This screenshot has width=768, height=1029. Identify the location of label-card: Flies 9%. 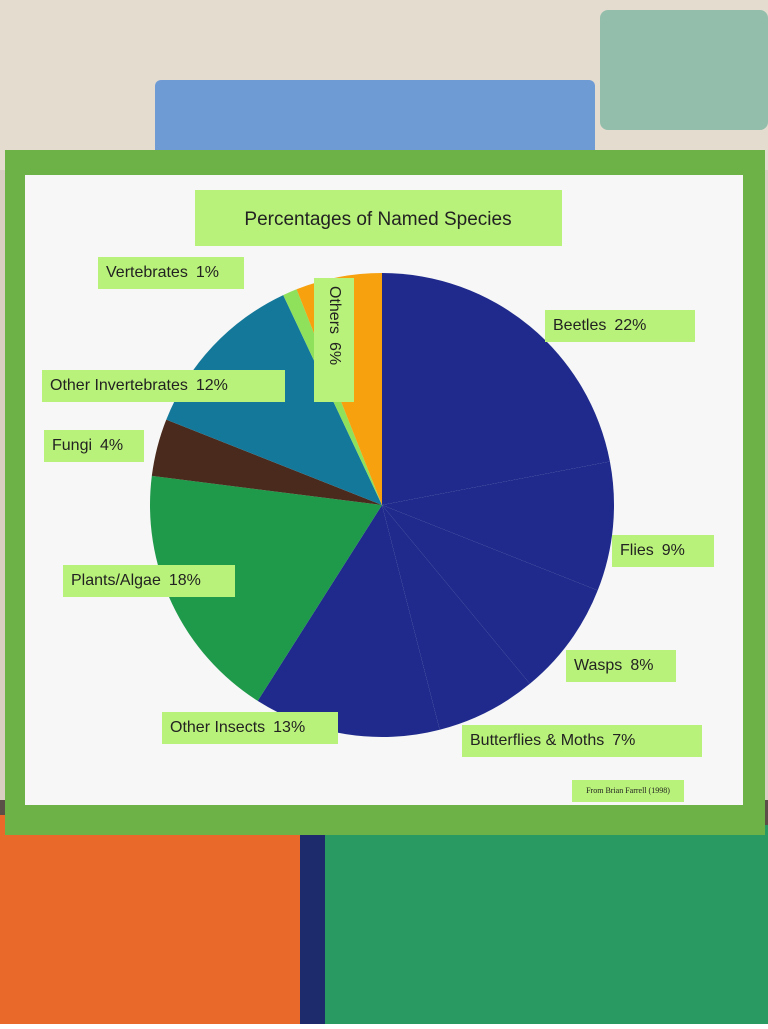
(663, 551).